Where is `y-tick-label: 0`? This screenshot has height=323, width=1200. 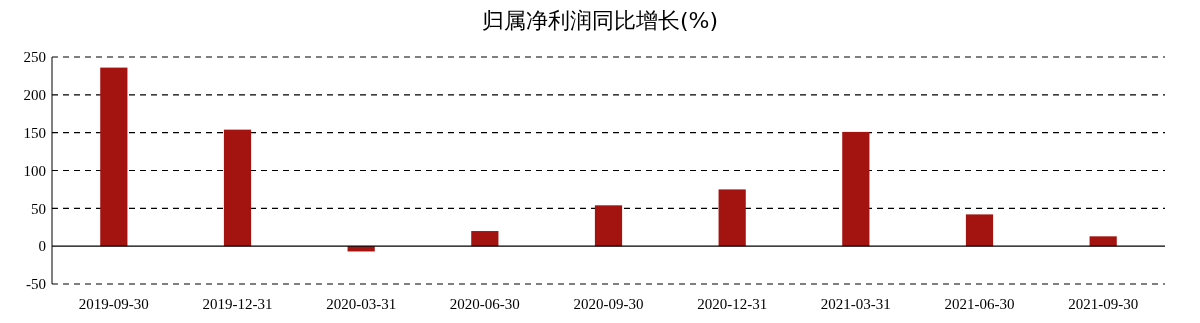 y-tick-label: 0 is located at coordinates (42, 246).